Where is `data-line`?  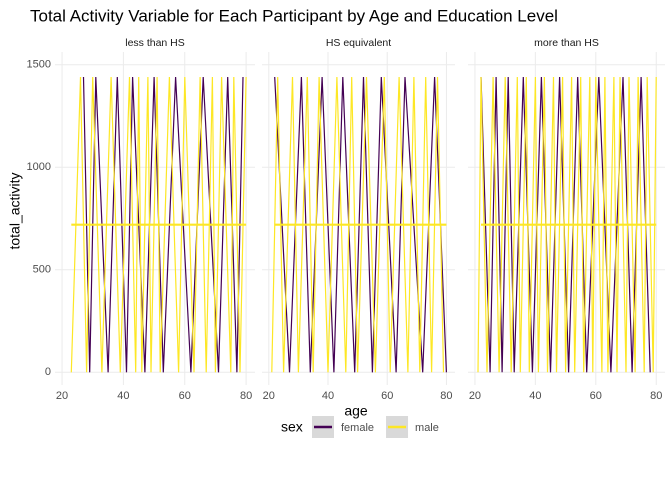
data-line is located at coordinates (163, 224).